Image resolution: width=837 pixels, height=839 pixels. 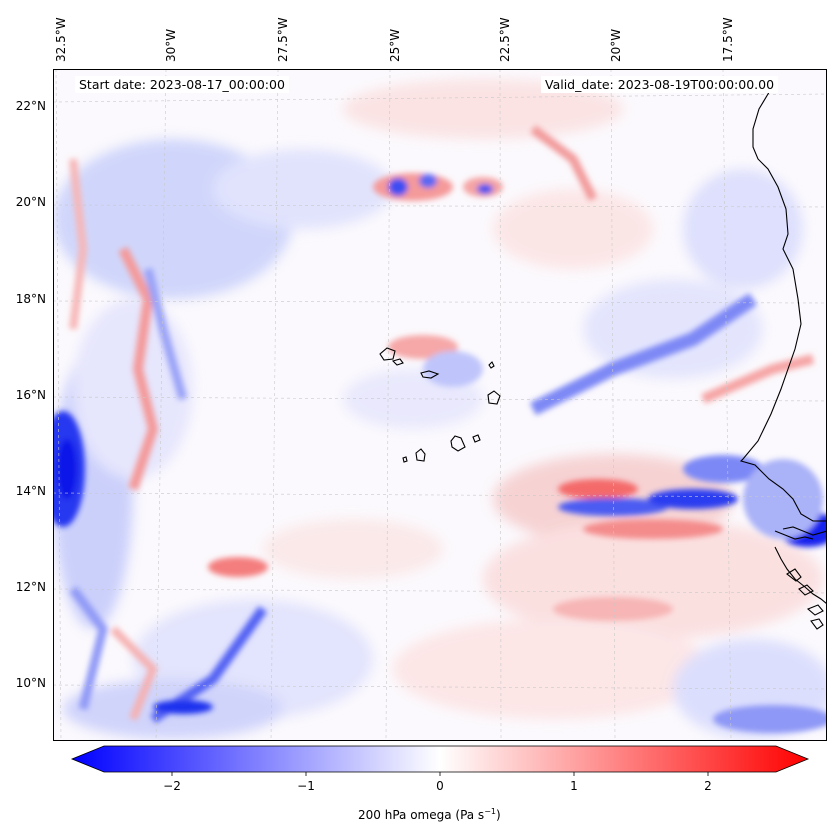 I want to click on start-date-label: Start date: 2023-08-17_00:00:00, so click(x=182, y=84).